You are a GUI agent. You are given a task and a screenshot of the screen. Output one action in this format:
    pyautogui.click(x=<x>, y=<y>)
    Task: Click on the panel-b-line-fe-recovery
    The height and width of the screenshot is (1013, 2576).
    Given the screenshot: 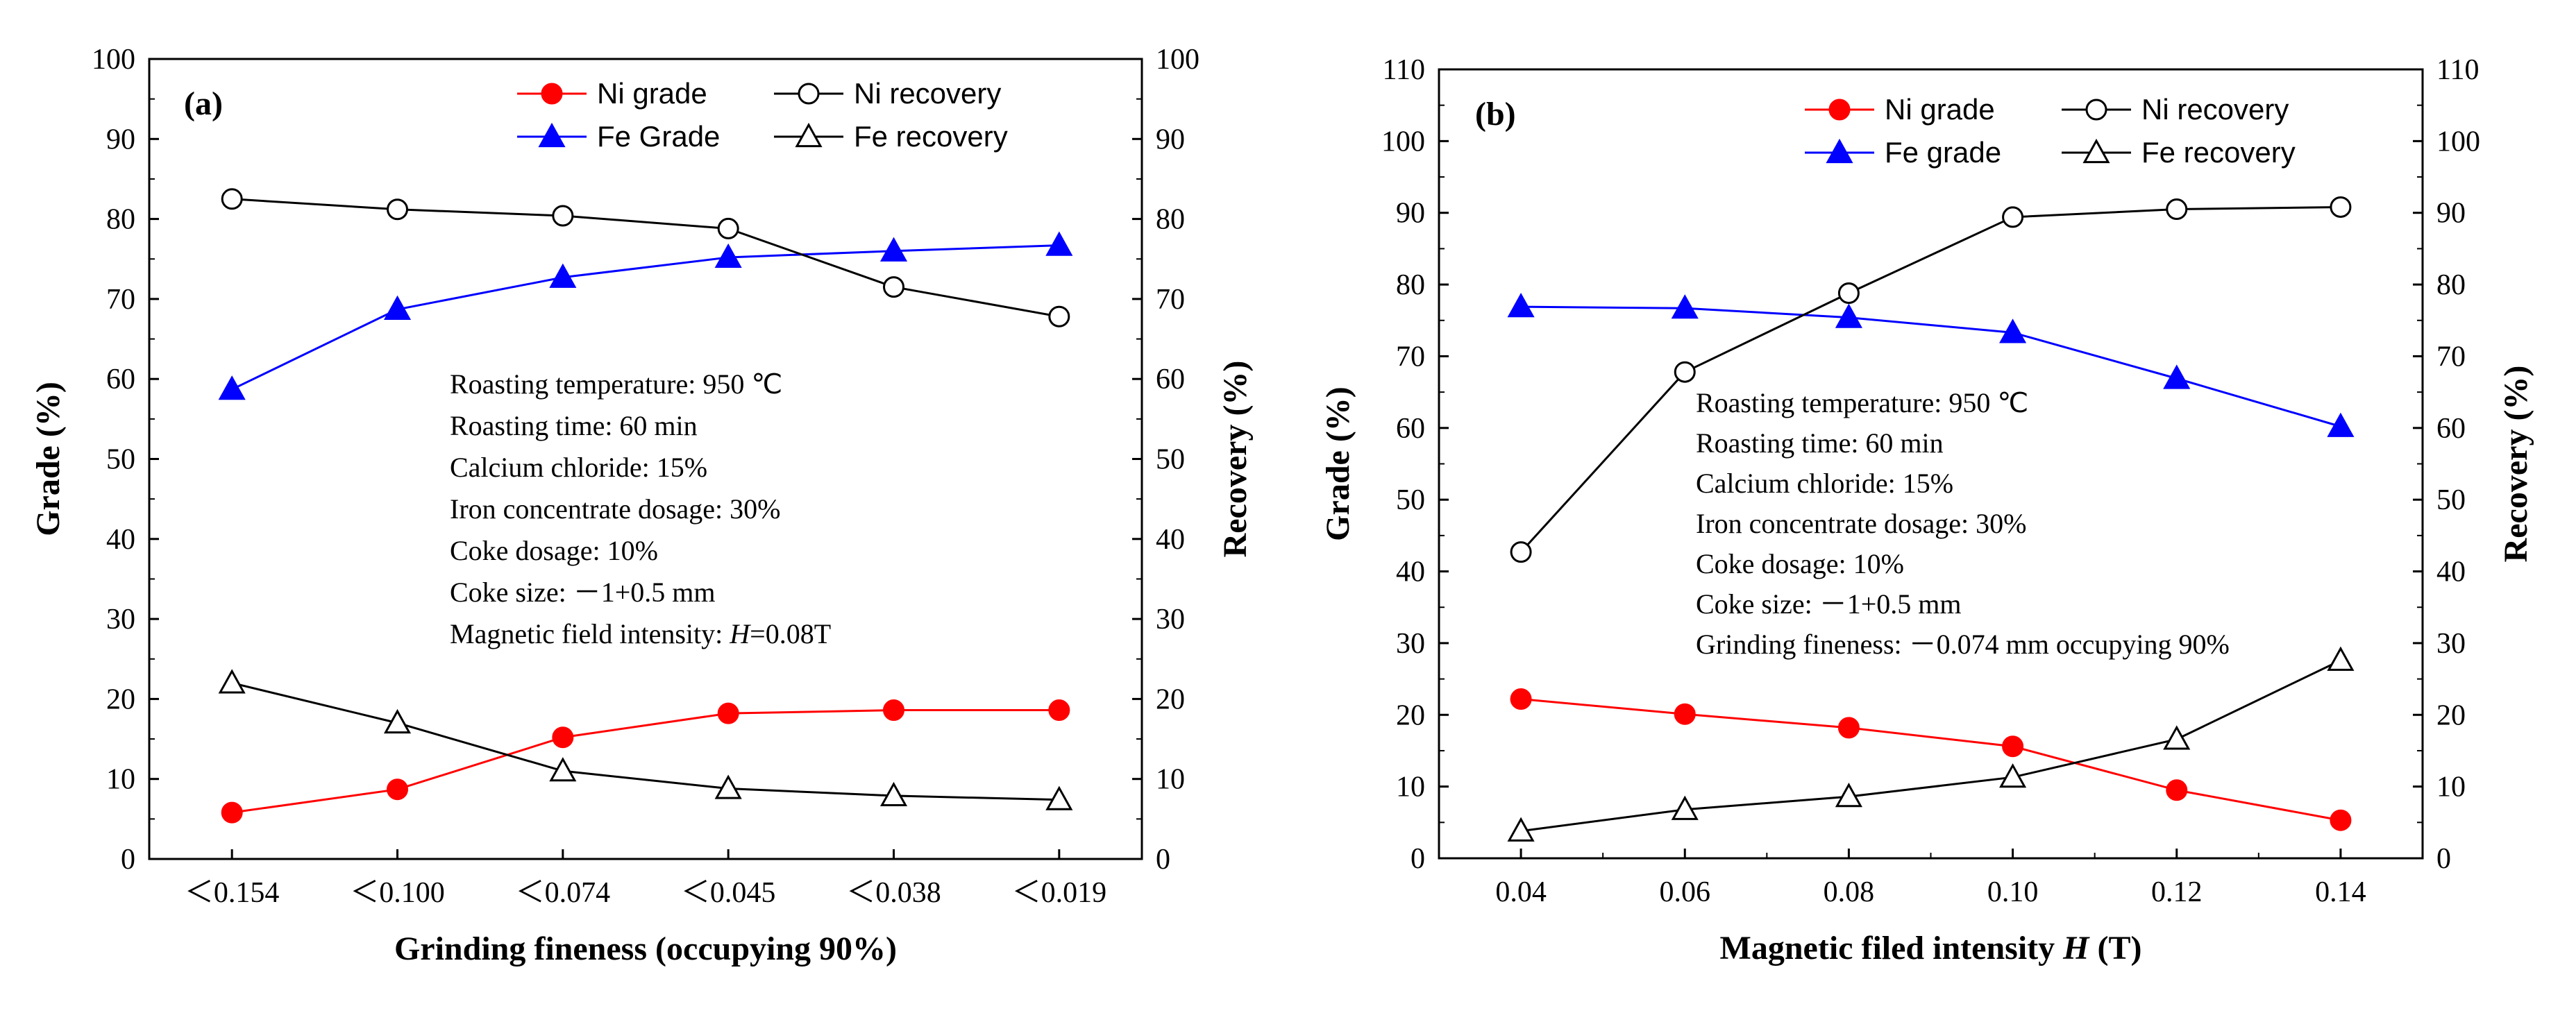 What is the action you would take?
    pyautogui.click(x=1930, y=746)
    